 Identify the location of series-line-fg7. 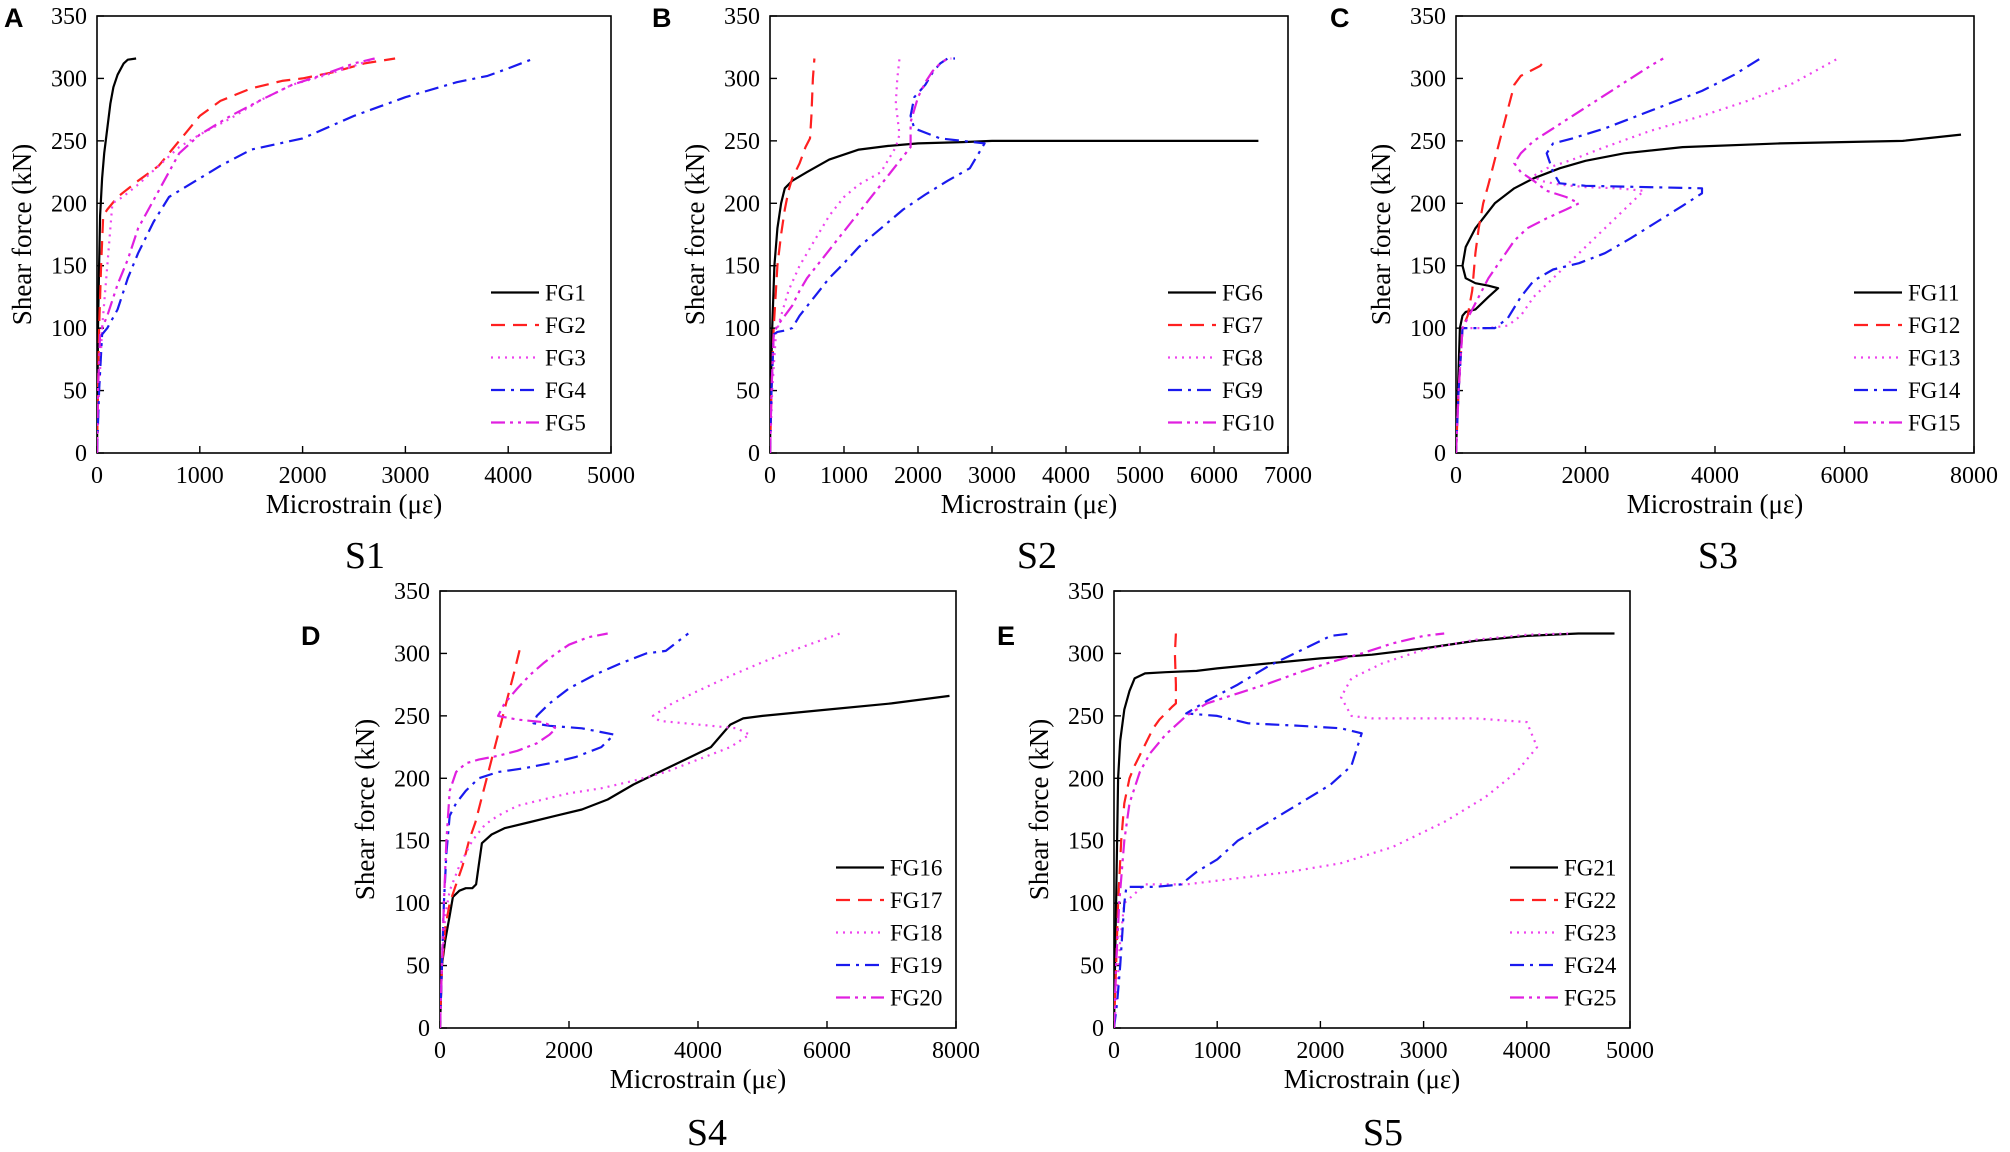
(793, 255).